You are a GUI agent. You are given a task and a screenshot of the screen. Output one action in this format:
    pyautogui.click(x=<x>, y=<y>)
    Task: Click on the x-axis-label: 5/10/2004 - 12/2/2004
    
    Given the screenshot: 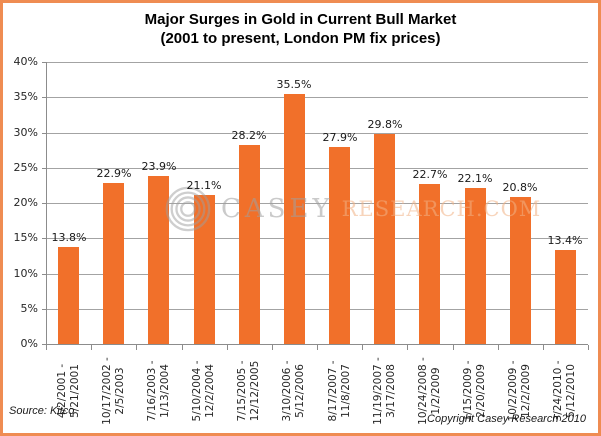 What is the action you would take?
    pyautogui.click(x=204, y=392)
    